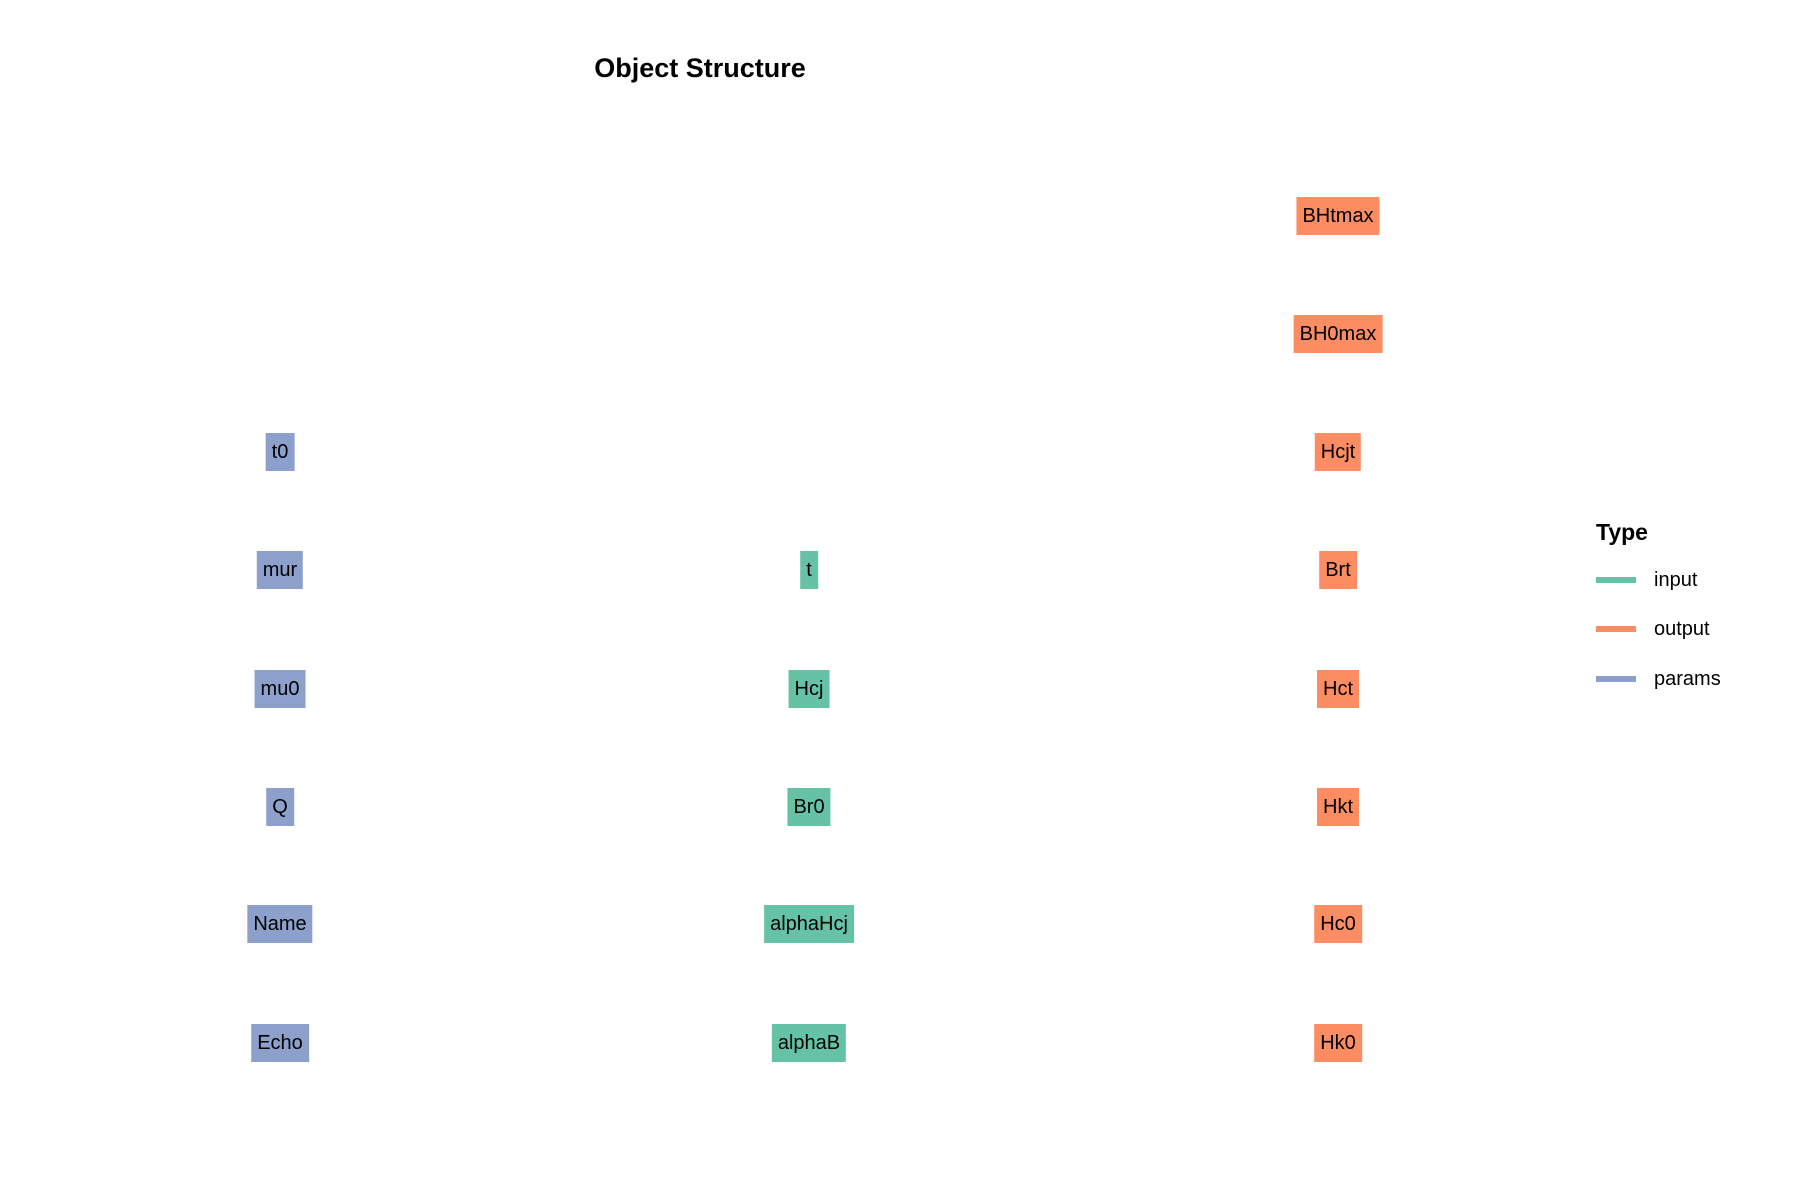 This screenshot has height=1200, width=1800. What do you see at coordinates (700, 68) in the screenshot?
I see `diagram-title: Object Structure` at bounding box center [700, 68].